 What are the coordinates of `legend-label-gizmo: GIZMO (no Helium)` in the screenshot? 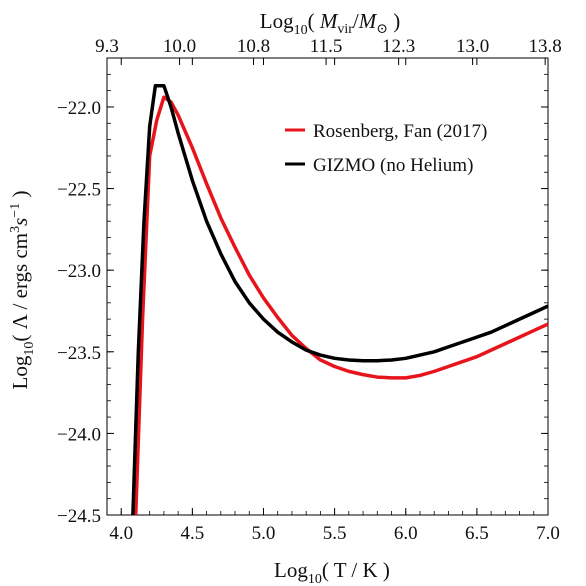 It's located at (393, 165).